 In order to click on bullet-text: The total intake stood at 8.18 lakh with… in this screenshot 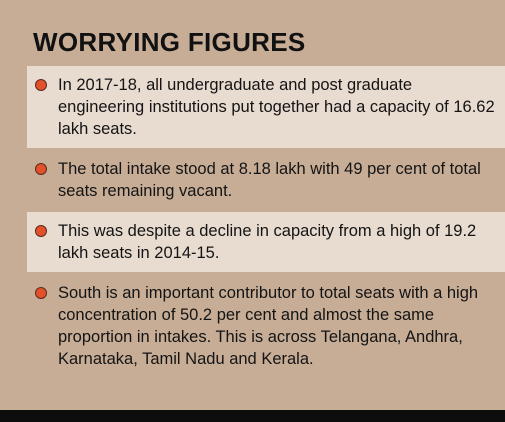, I will do `click(269, 180)`.